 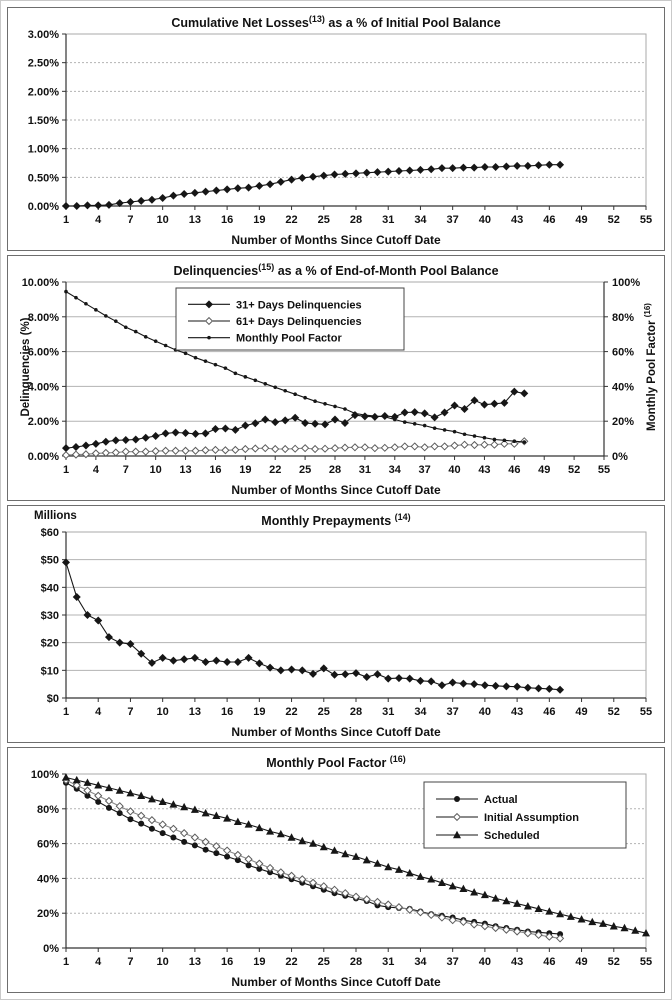 What do you see at coordinates (50, 644) in the screenshot?
I see `svg-text: $20` at bounding box center [50, 644].